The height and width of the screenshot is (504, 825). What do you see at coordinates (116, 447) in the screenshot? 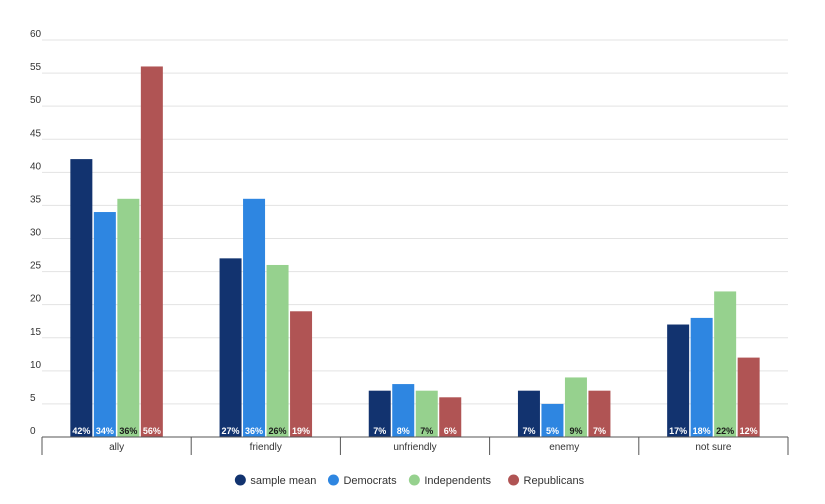
I see `x-category-label: ally` at bounding box center [116, 447].